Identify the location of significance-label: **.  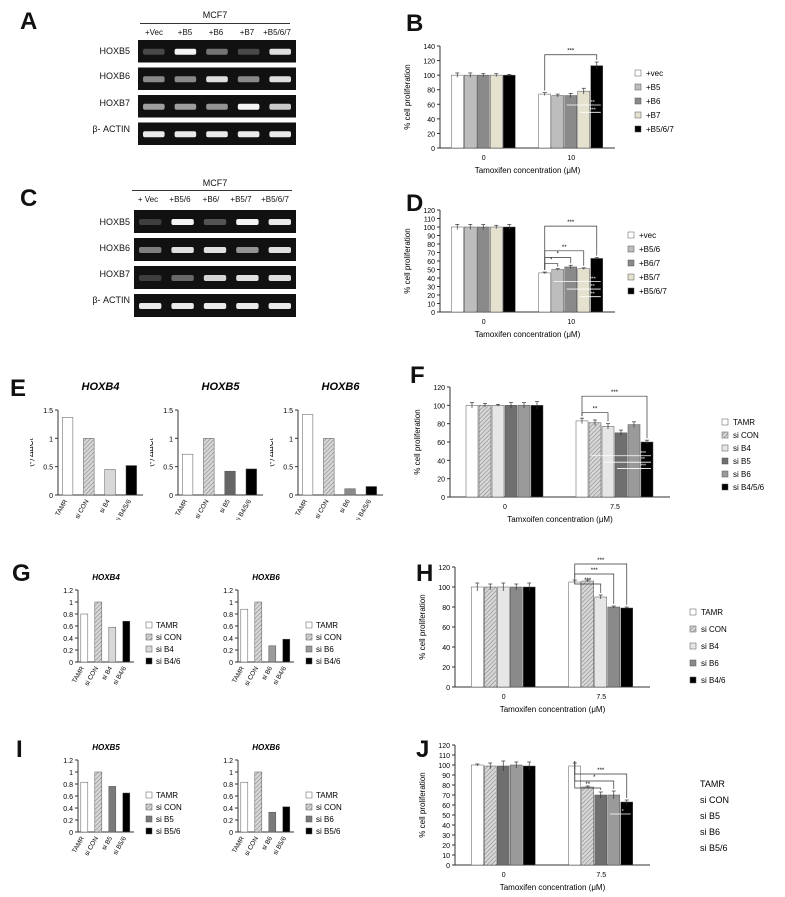
(593, 295).